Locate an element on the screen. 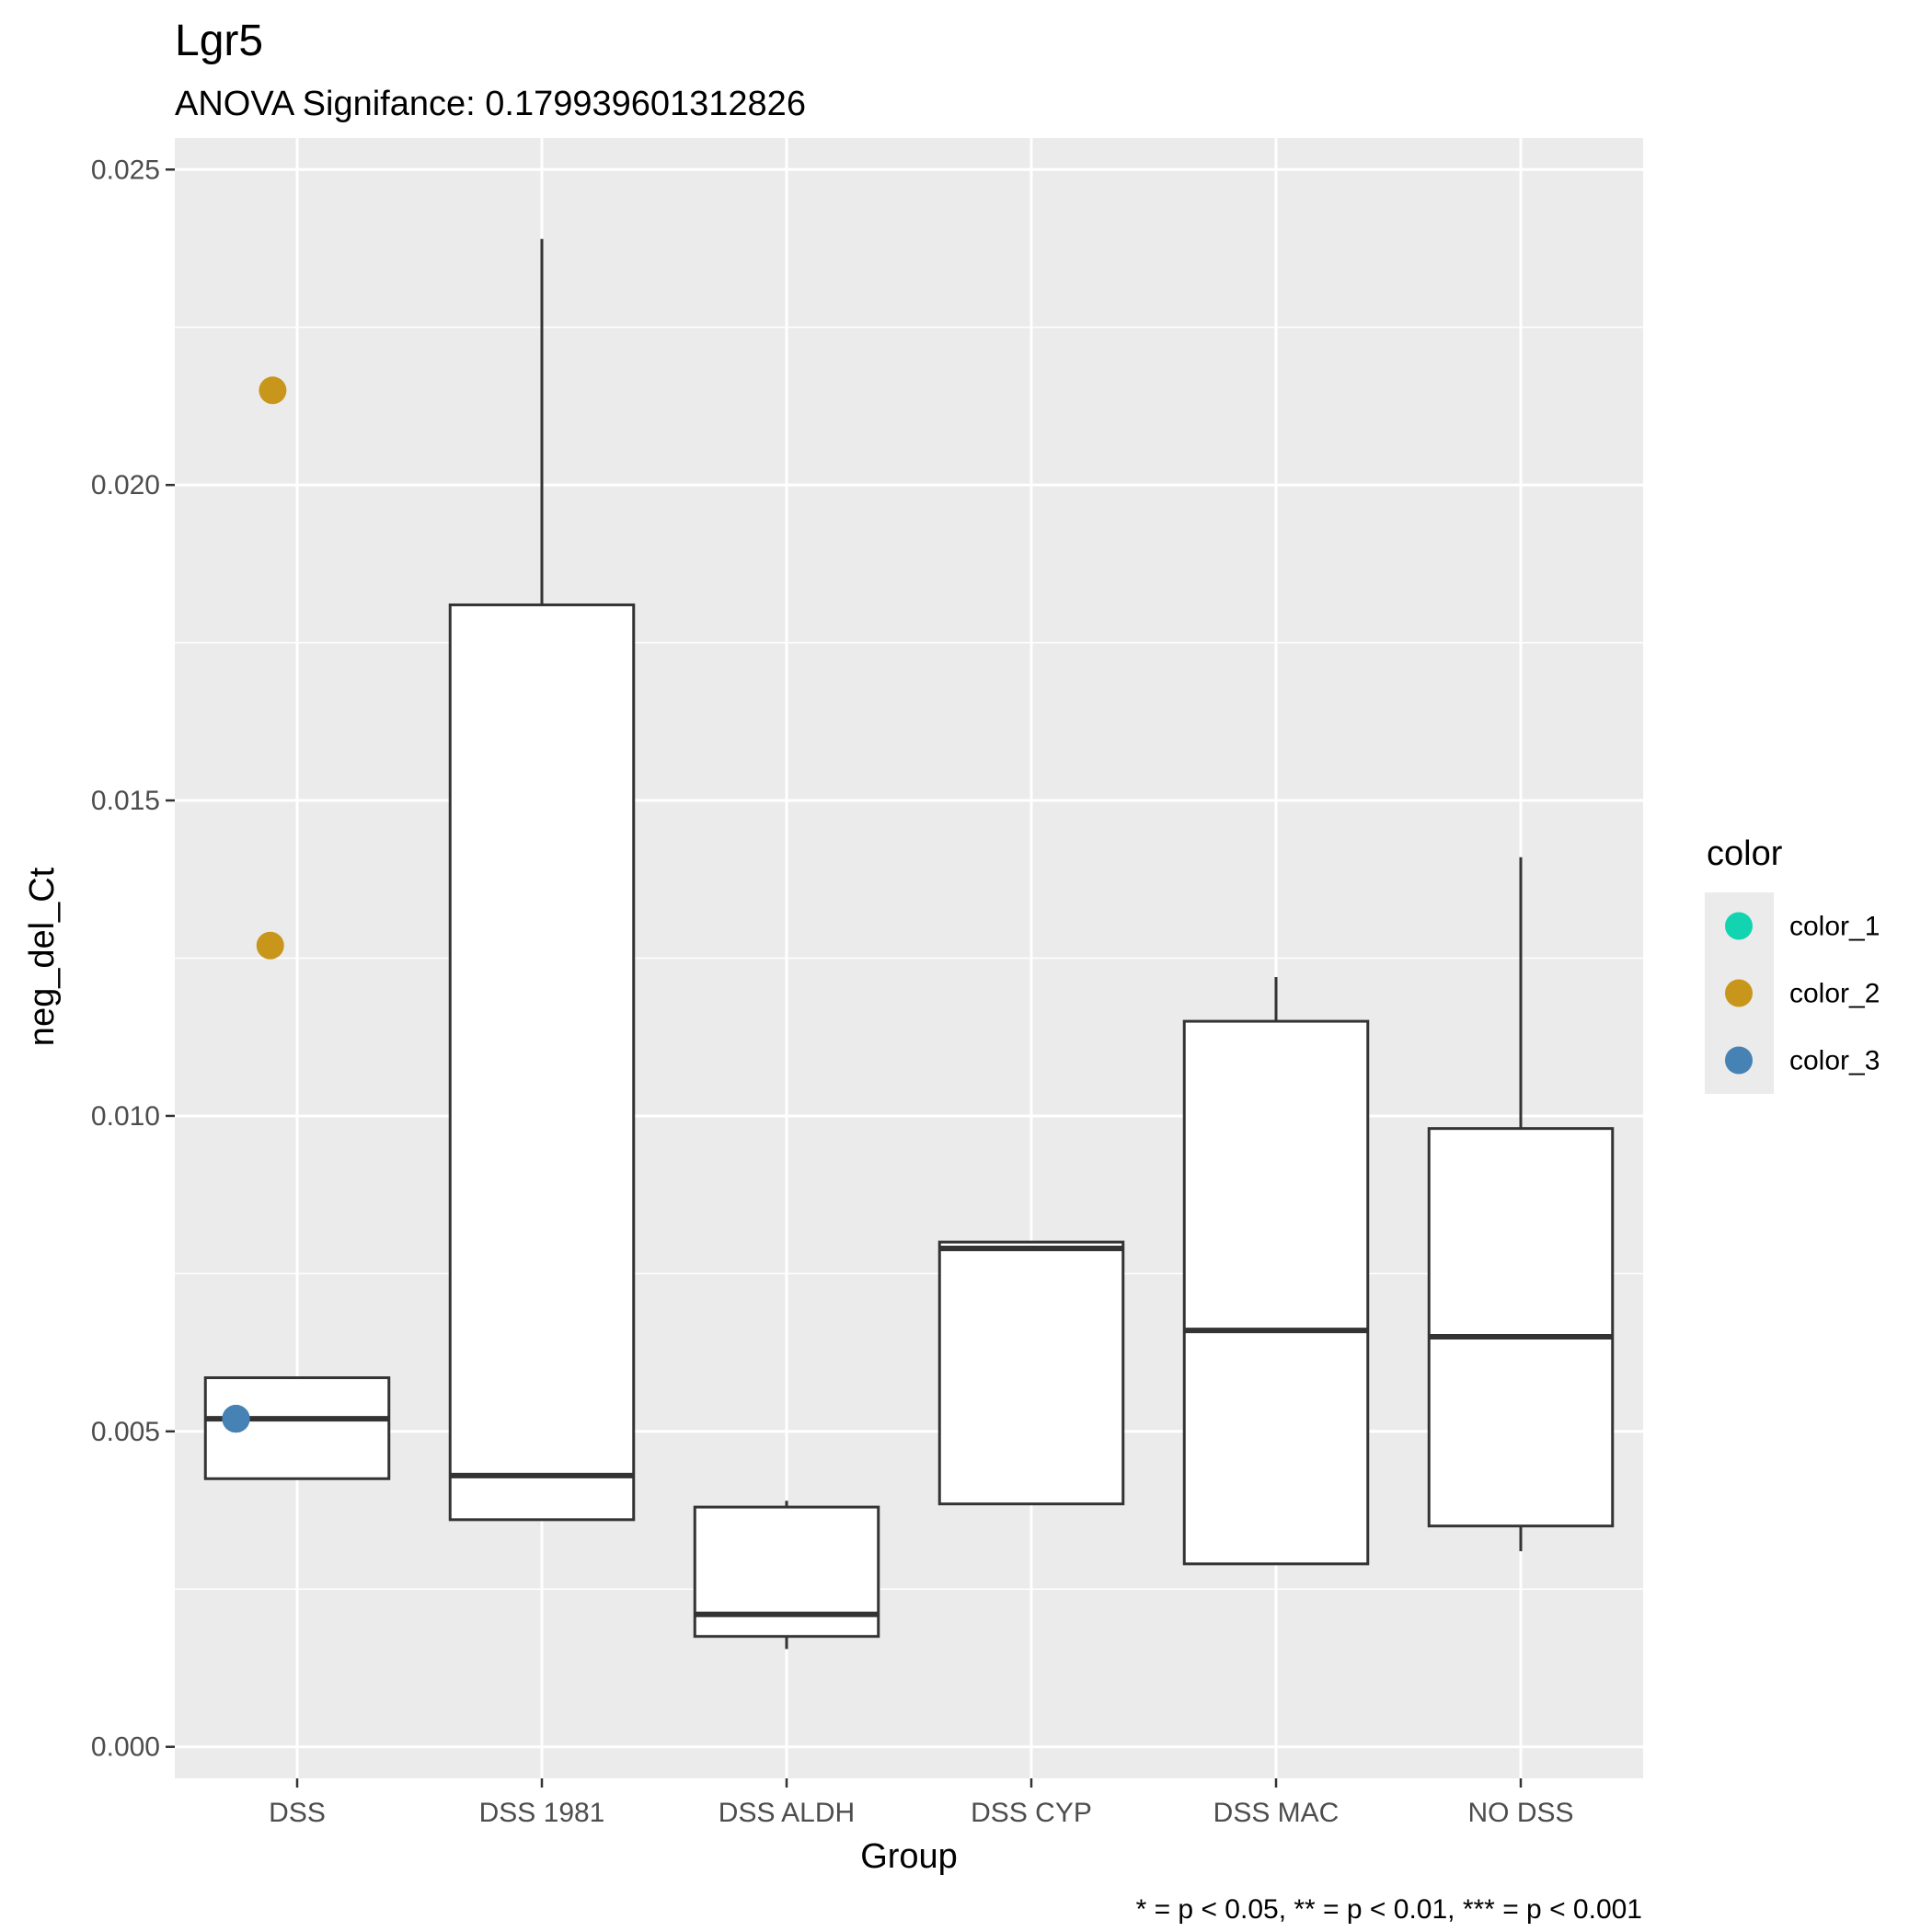 The width and height of the screenshot is (1932, 1932). legend-title: color is located at coordinates (1745, 853).